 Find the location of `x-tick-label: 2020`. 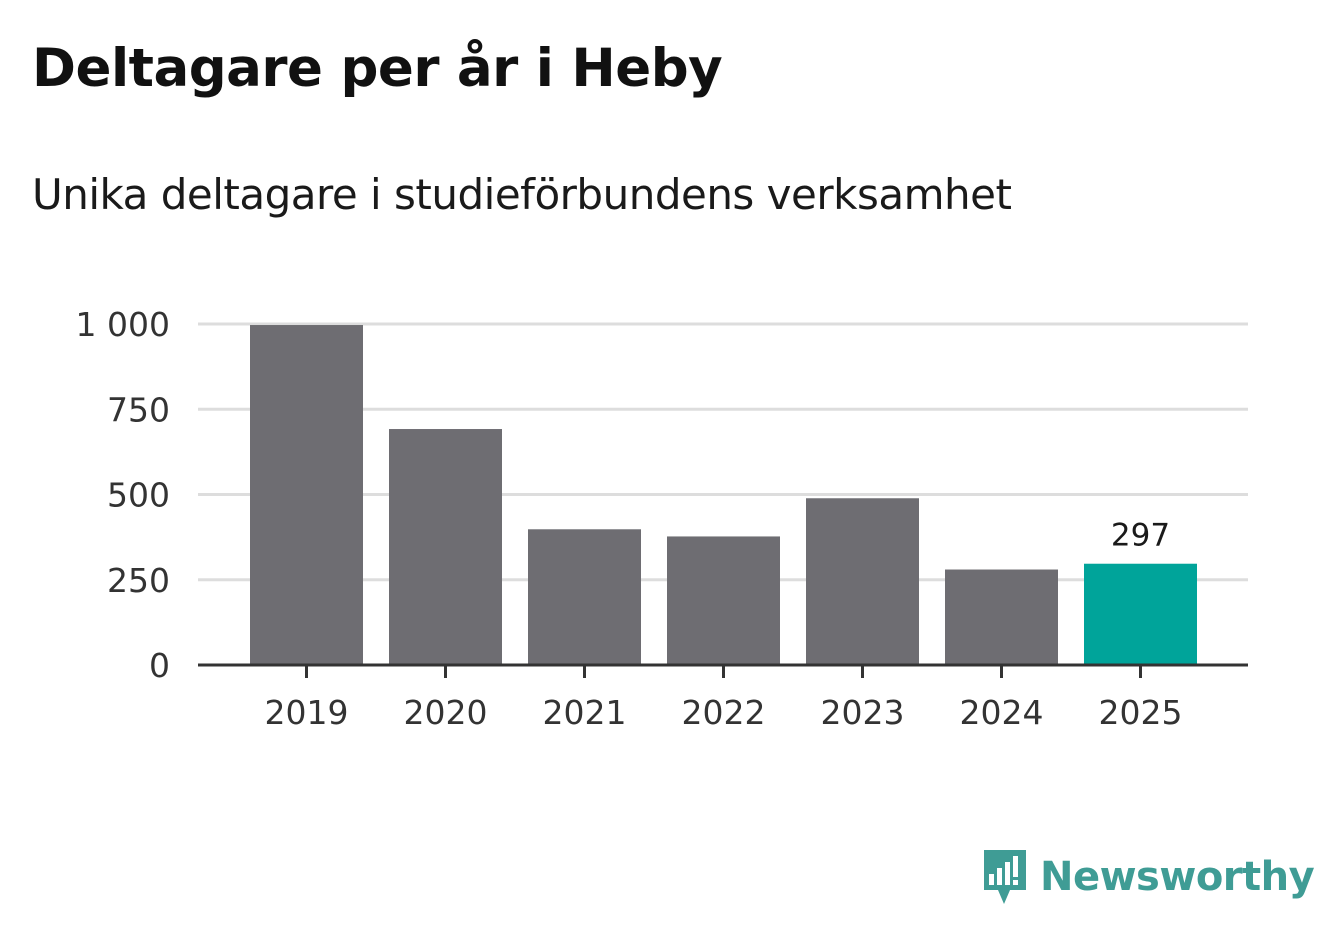

x-tick-label: 2020 is located at coordinates (446, 712).